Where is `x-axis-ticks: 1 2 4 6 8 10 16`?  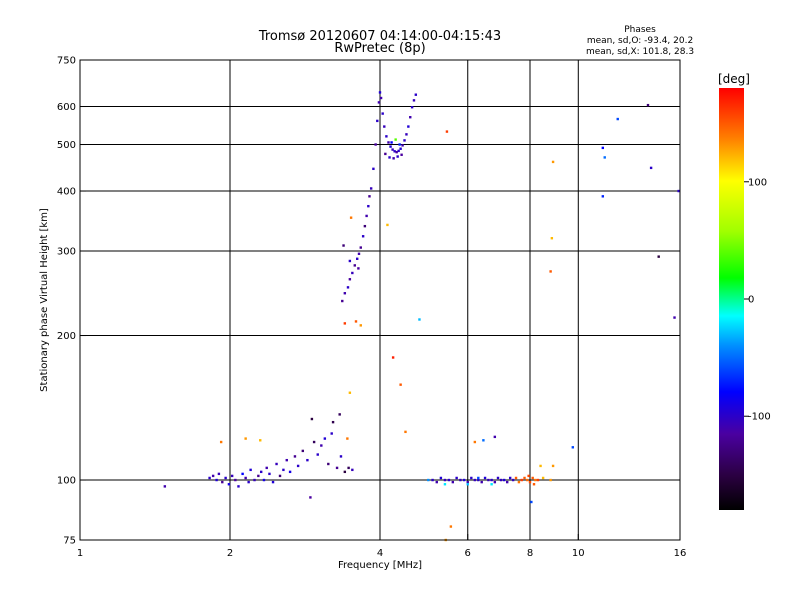 x-axis-ticks: 1 2 4 6 8 10 16 is located at coordinates (381, 546).